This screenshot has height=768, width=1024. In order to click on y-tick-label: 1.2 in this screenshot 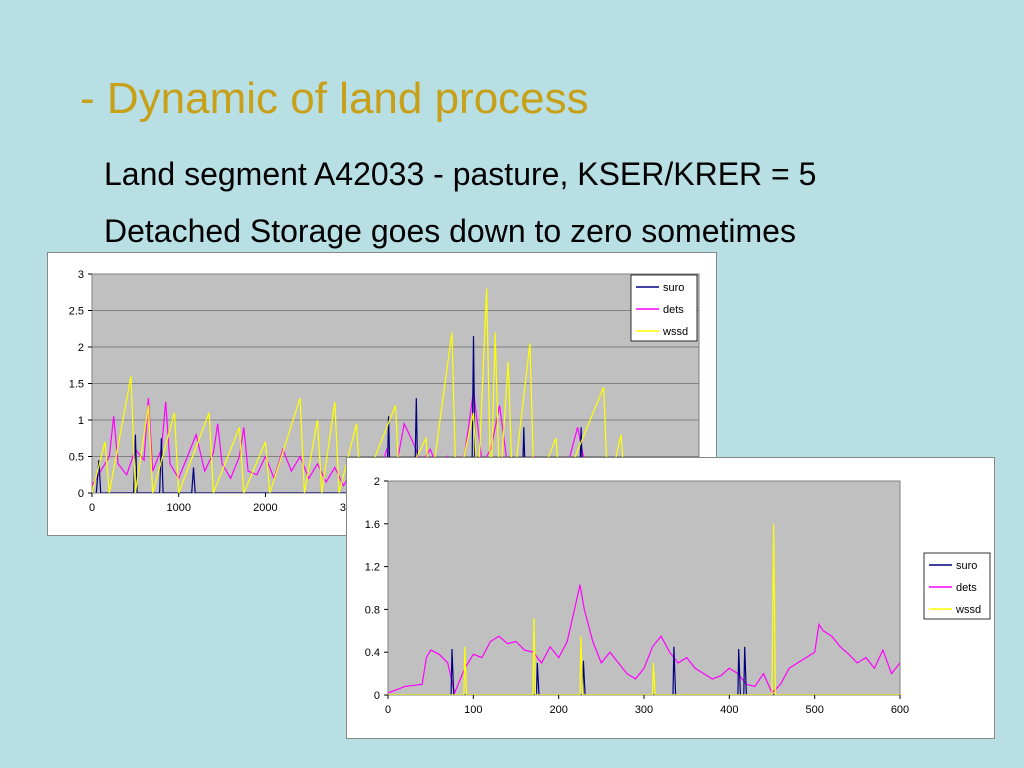, I will do `click(372, 568)`.